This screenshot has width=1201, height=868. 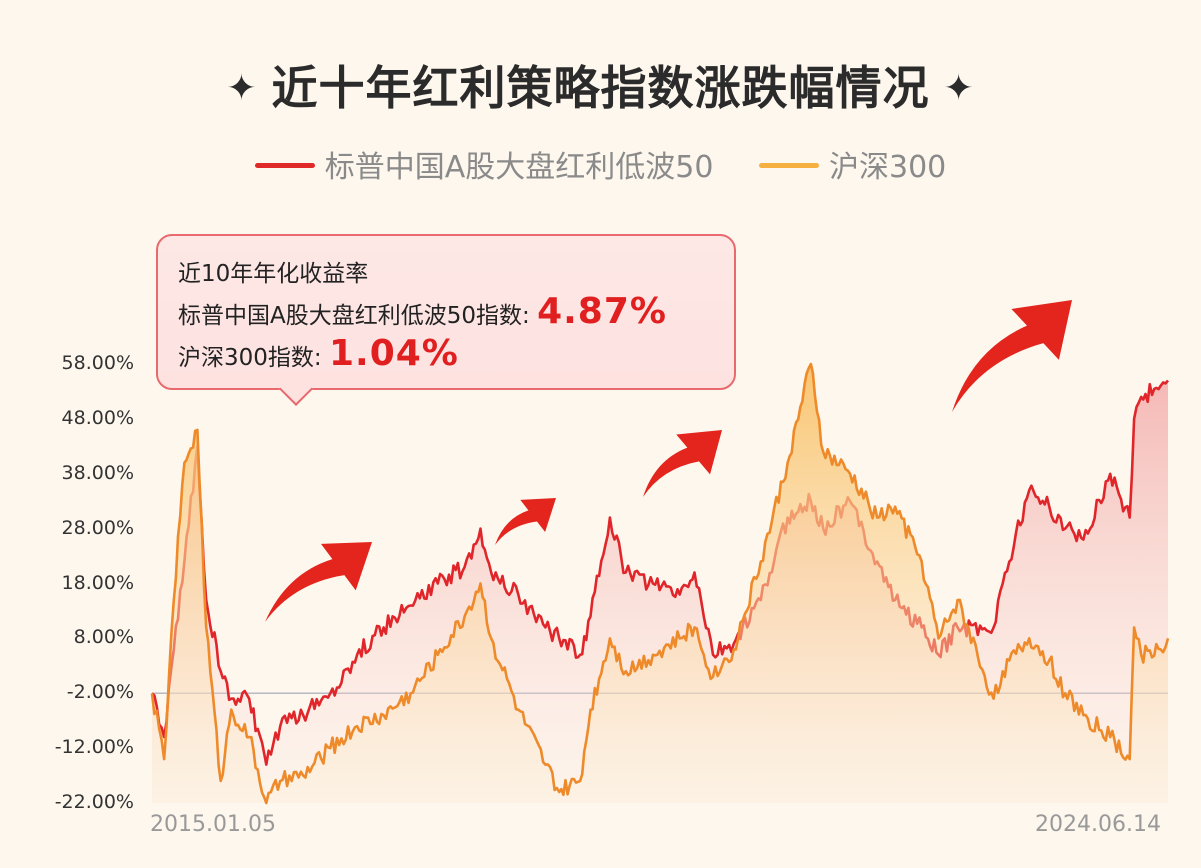 I want to click on y-tick-label: 8.00%, so click(x=103, y=637).